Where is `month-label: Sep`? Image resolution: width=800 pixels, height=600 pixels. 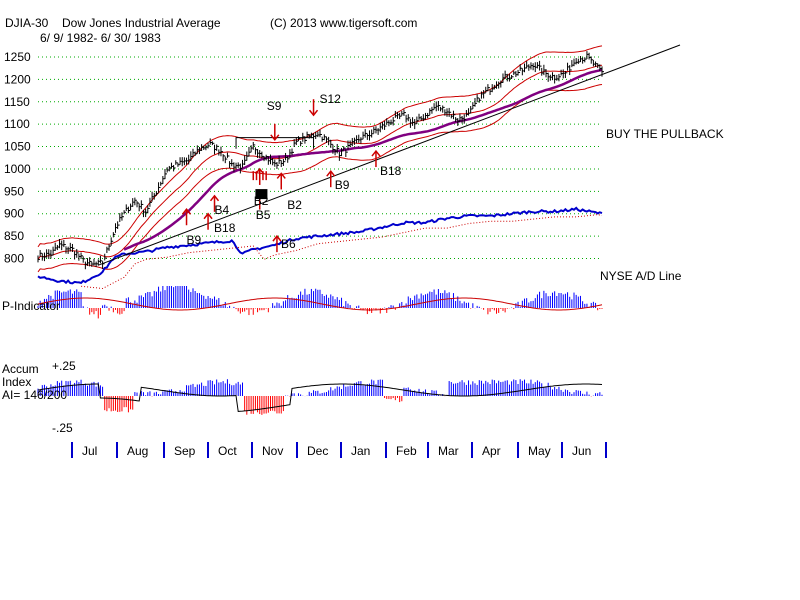
month-label: Sep is located at coordinates (185, 451).